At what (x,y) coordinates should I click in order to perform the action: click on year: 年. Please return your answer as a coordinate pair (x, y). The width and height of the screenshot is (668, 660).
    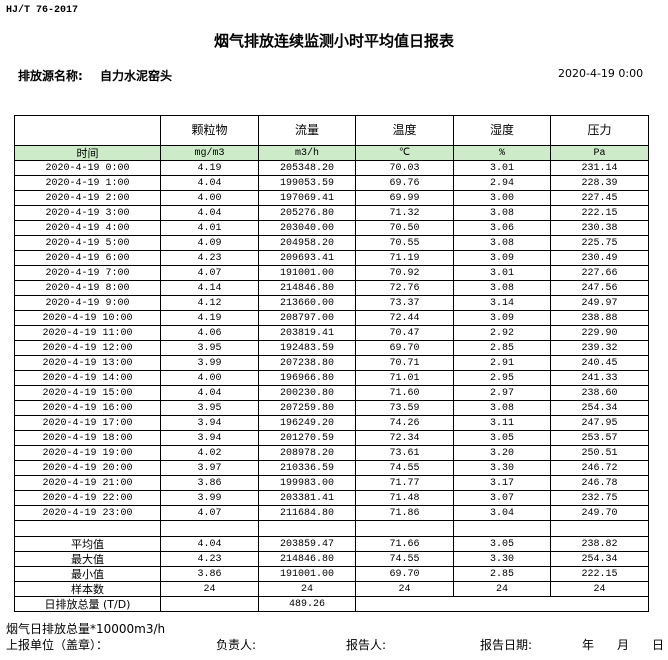
    Looking at the image, I should click on (588, 645).